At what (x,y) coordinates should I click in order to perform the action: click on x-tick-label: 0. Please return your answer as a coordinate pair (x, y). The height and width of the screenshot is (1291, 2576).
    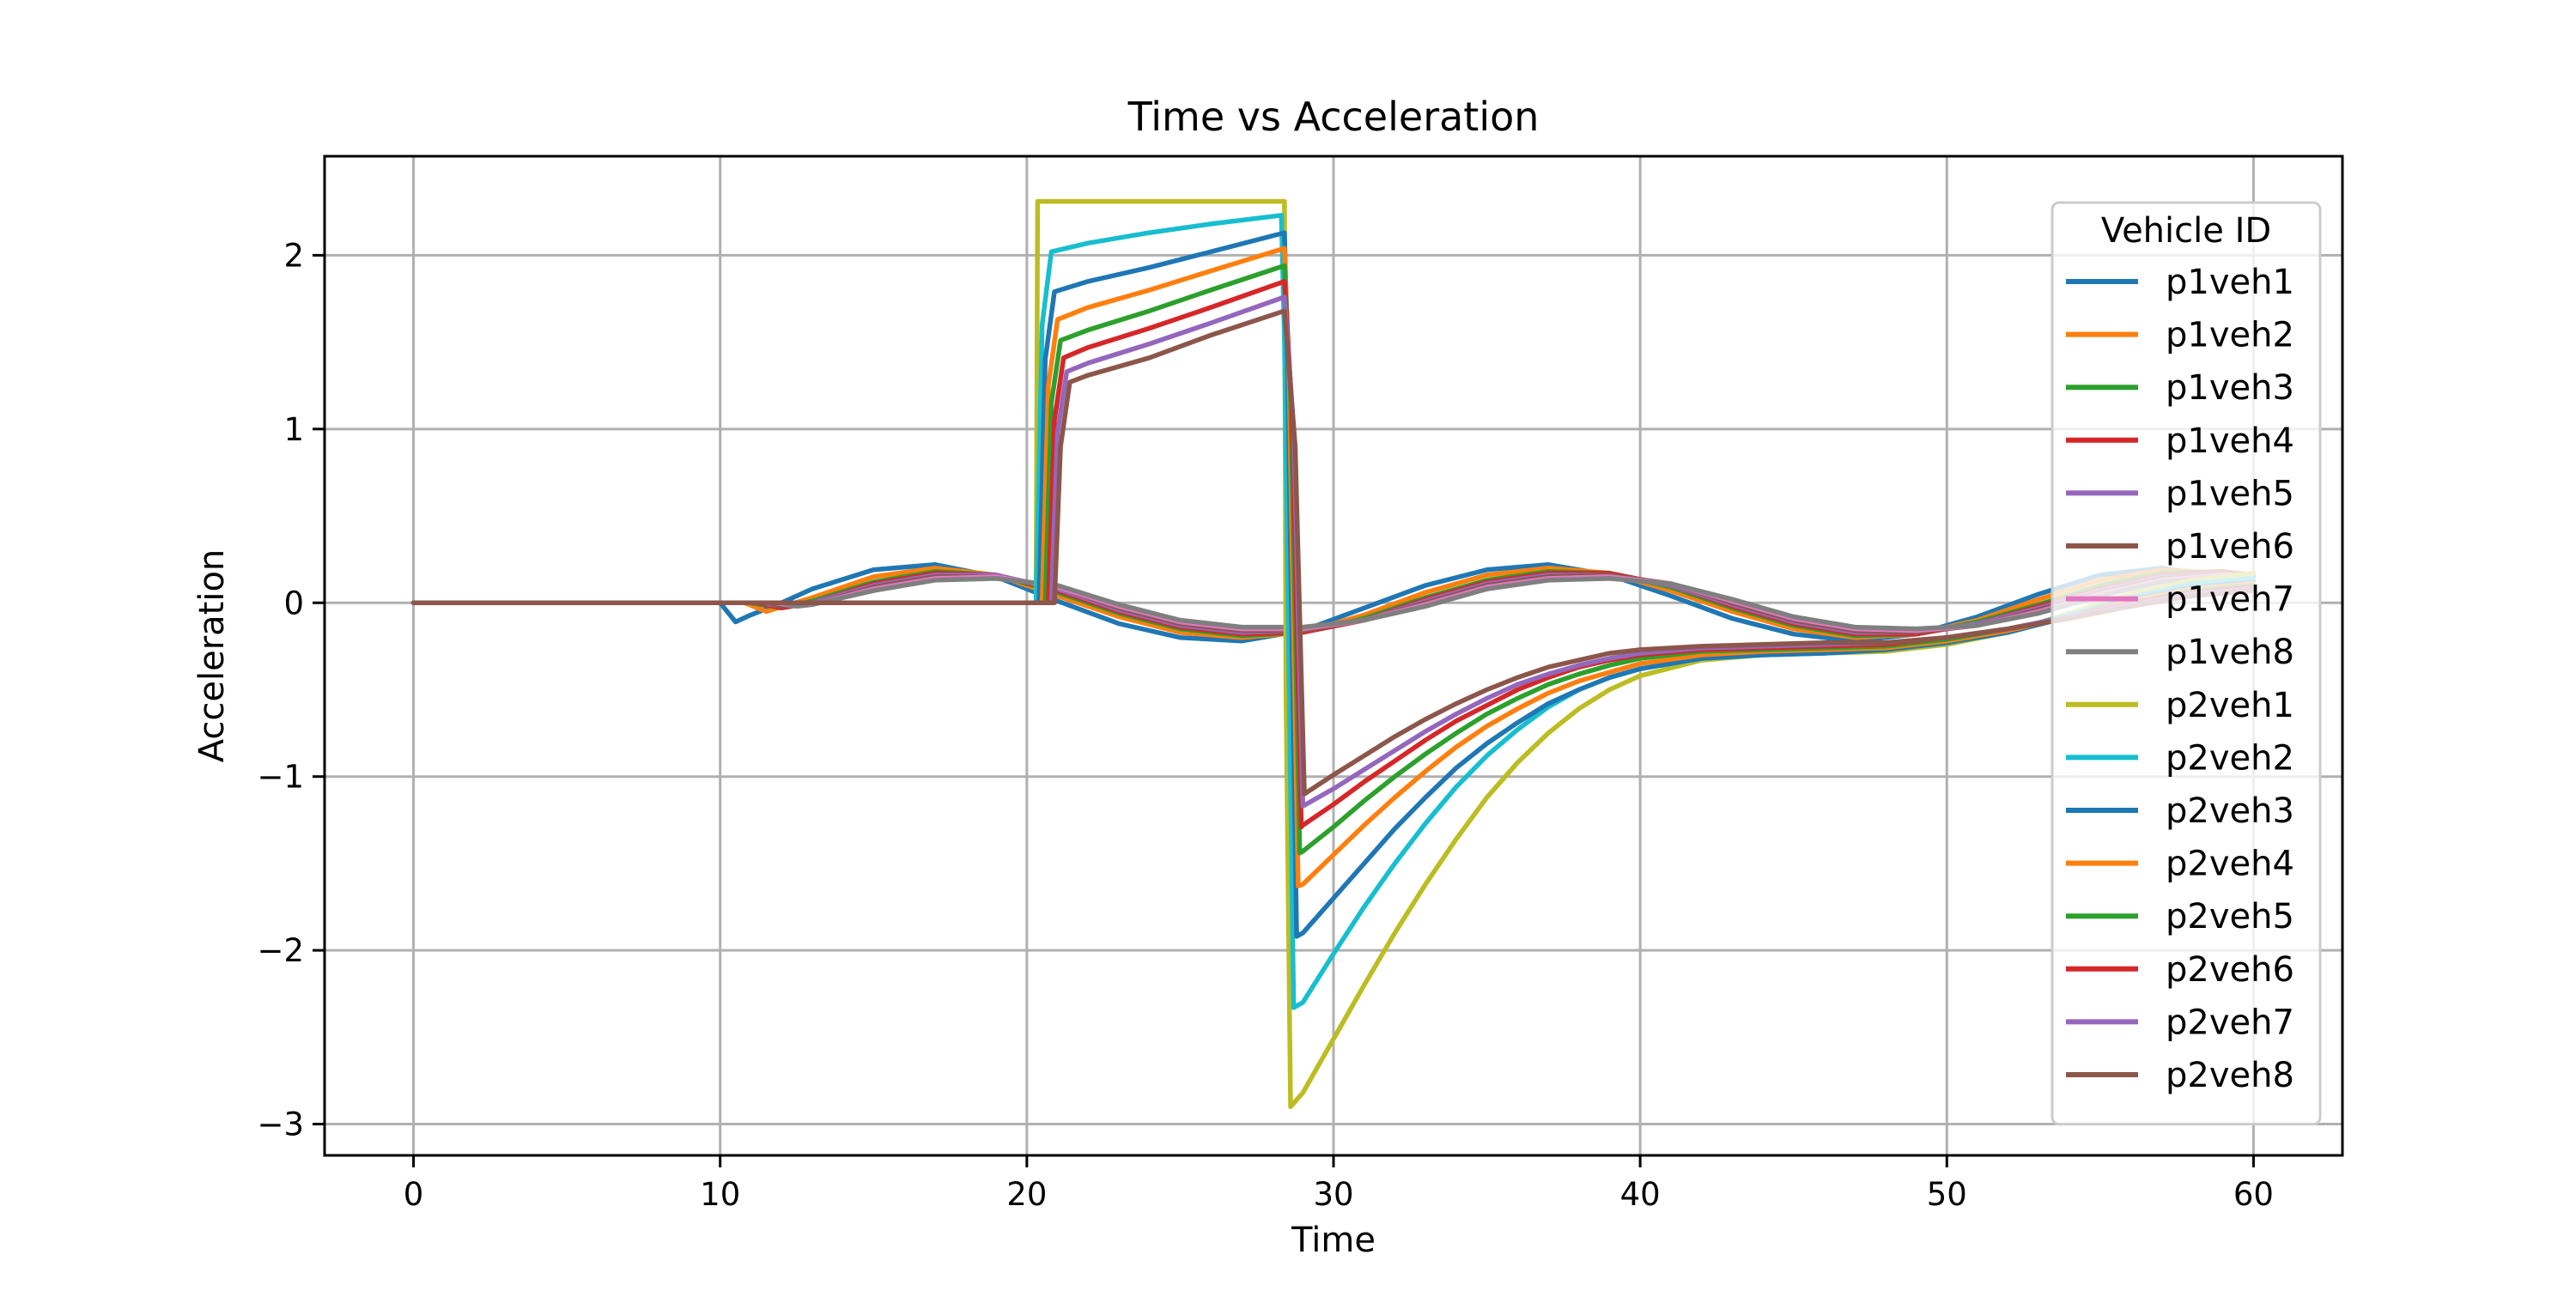
    Looking at the image, I should click on (414, 1195).